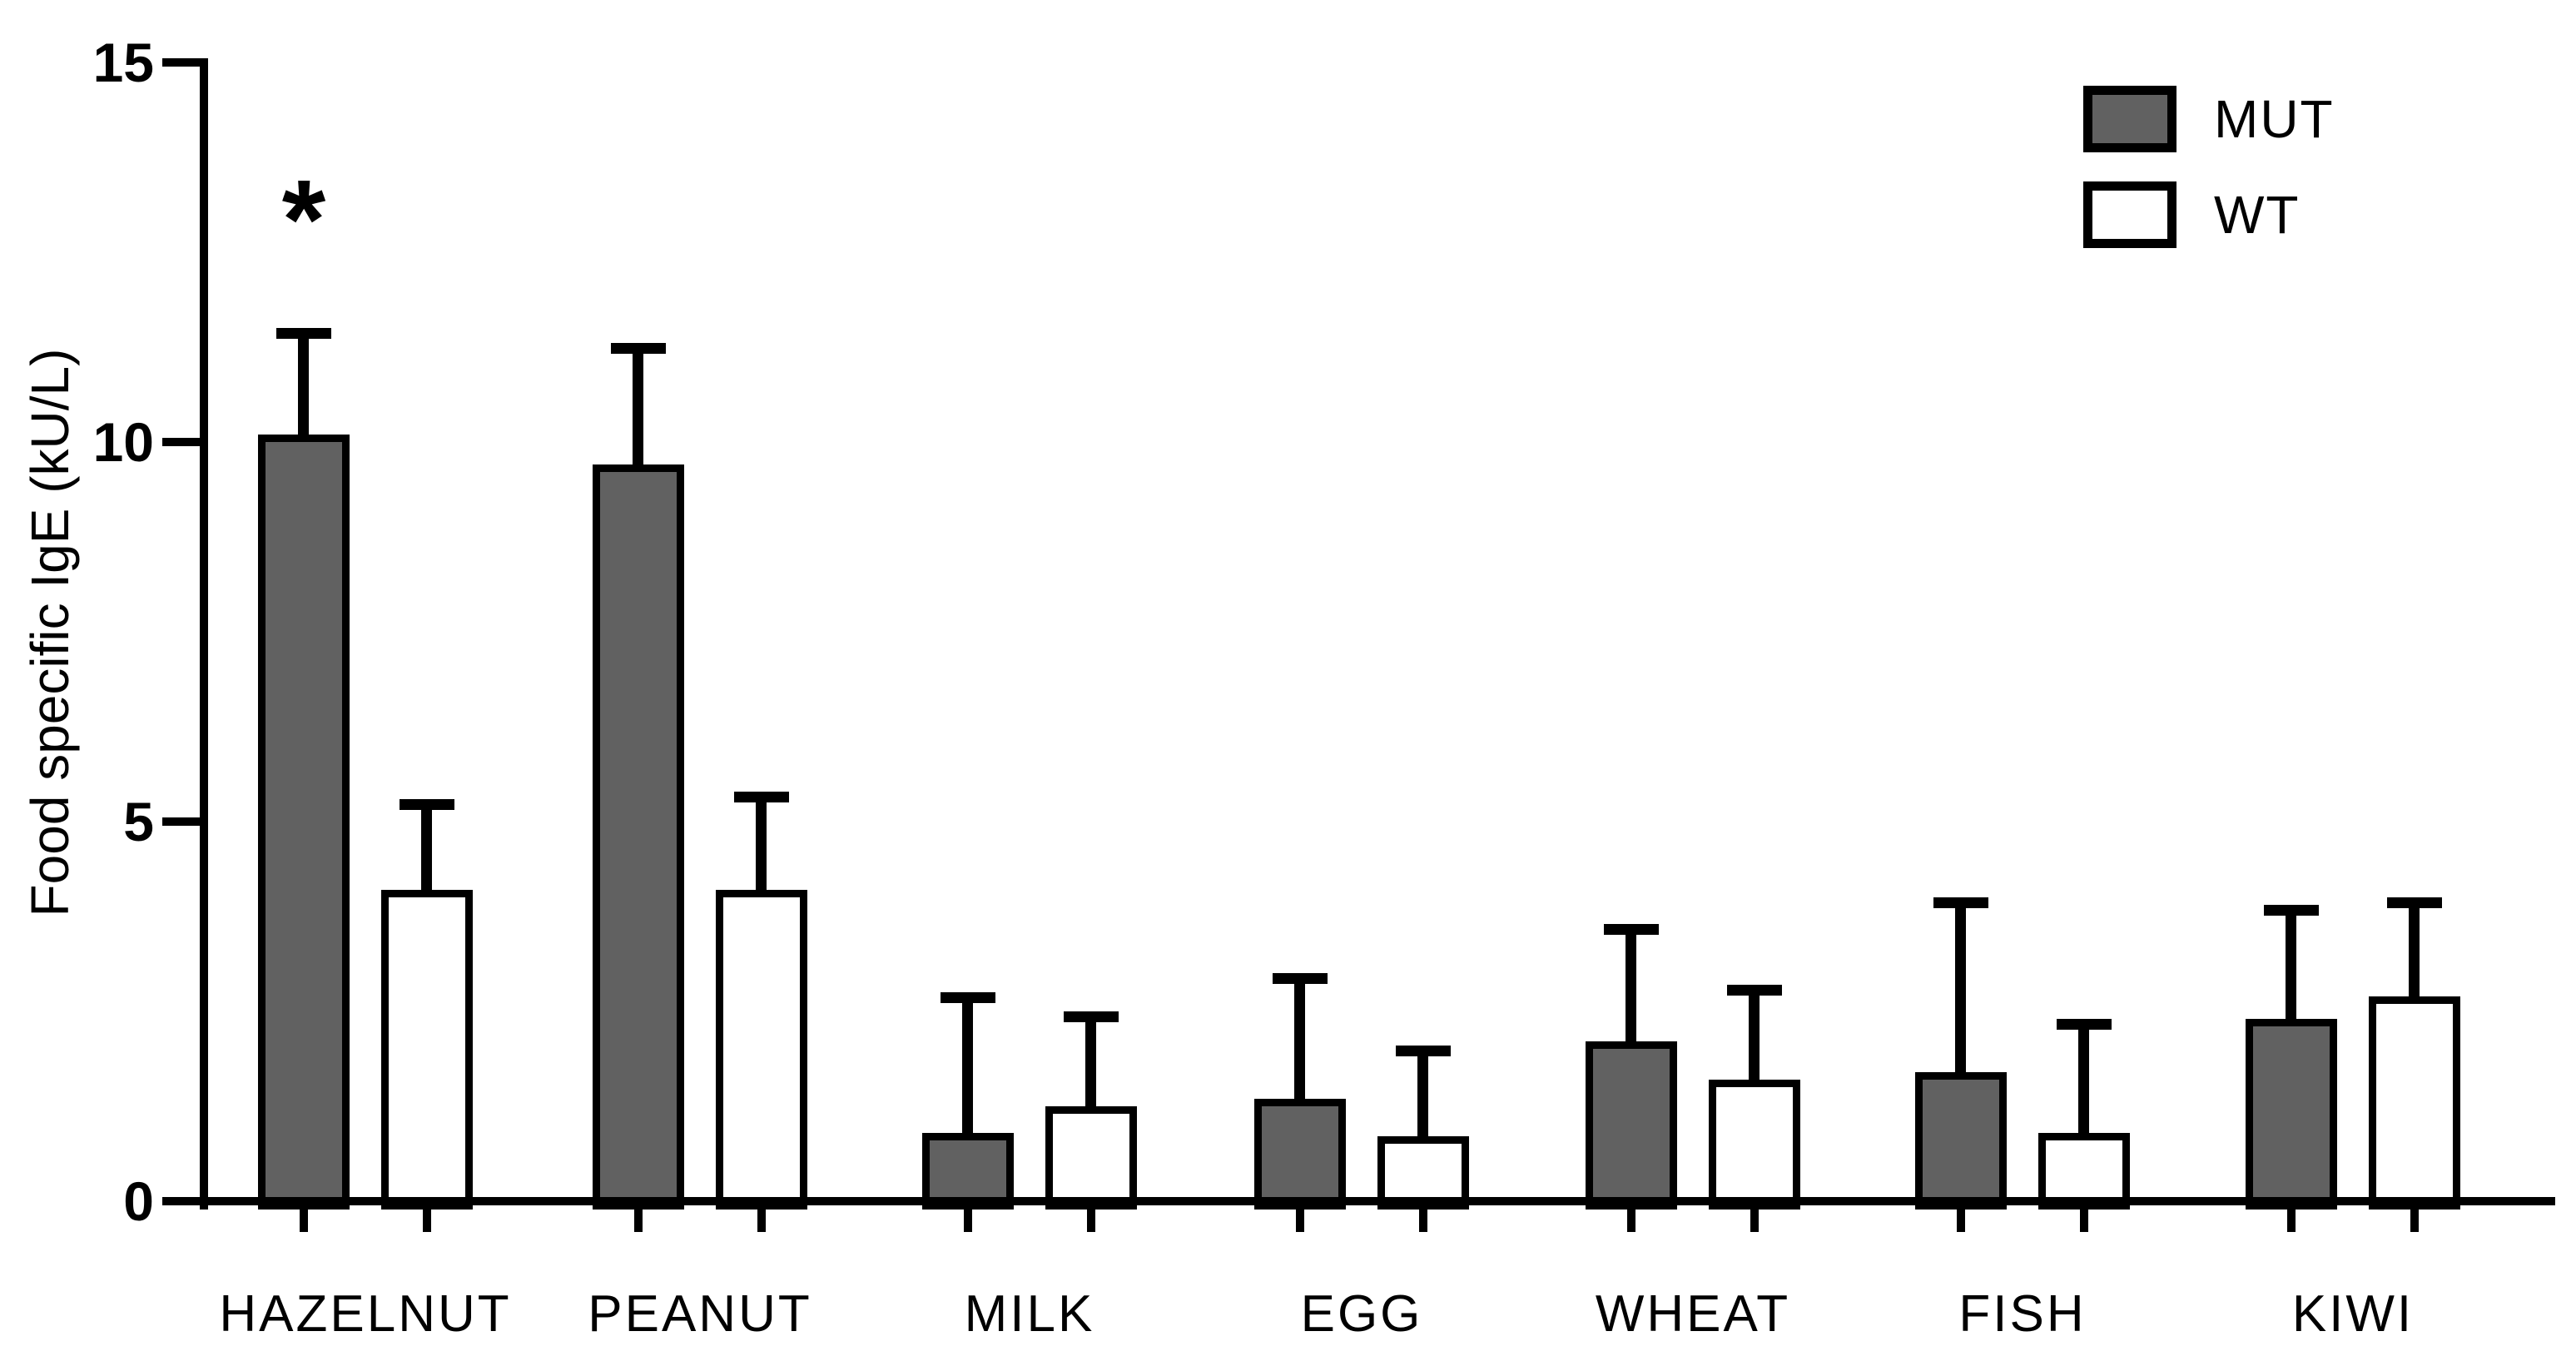  I want to click on bar-wt-peanut, so click(761, 1050).